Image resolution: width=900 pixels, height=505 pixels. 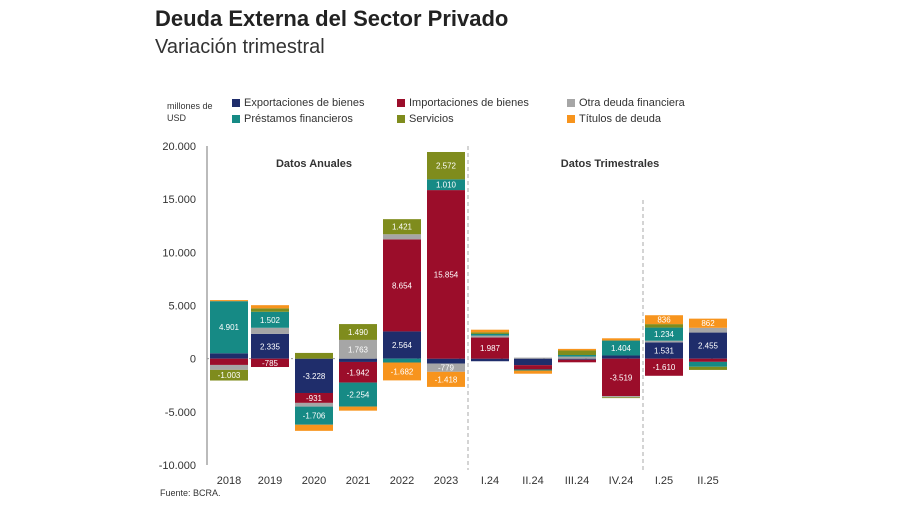 What do you see at coordinates (577, 481) in the screenshot?
I see `x-tick-label: III.24` at bounding box center [577, 481].